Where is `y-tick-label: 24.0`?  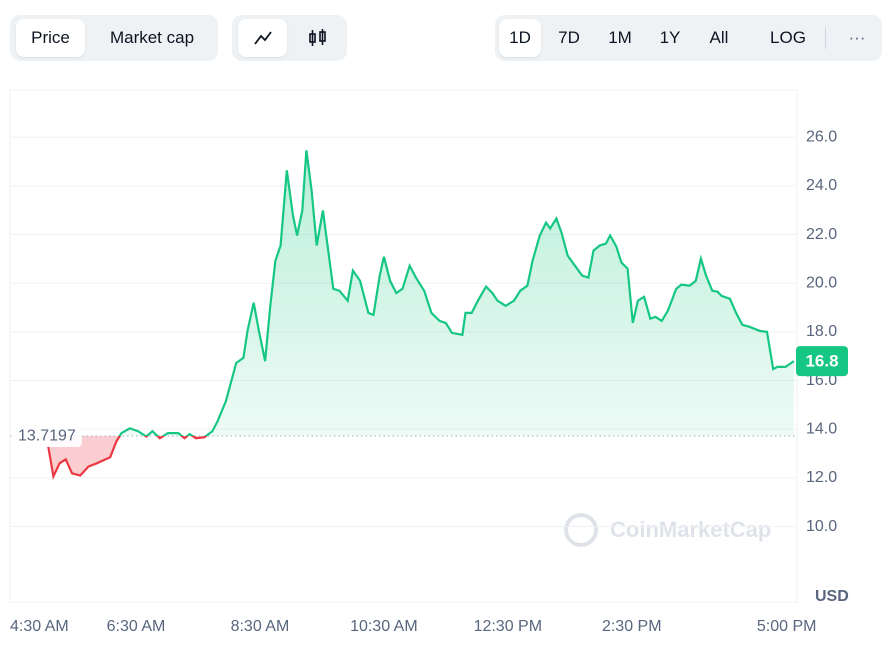 y-tick-label: 24.0 is located at coordinates (821, 185).